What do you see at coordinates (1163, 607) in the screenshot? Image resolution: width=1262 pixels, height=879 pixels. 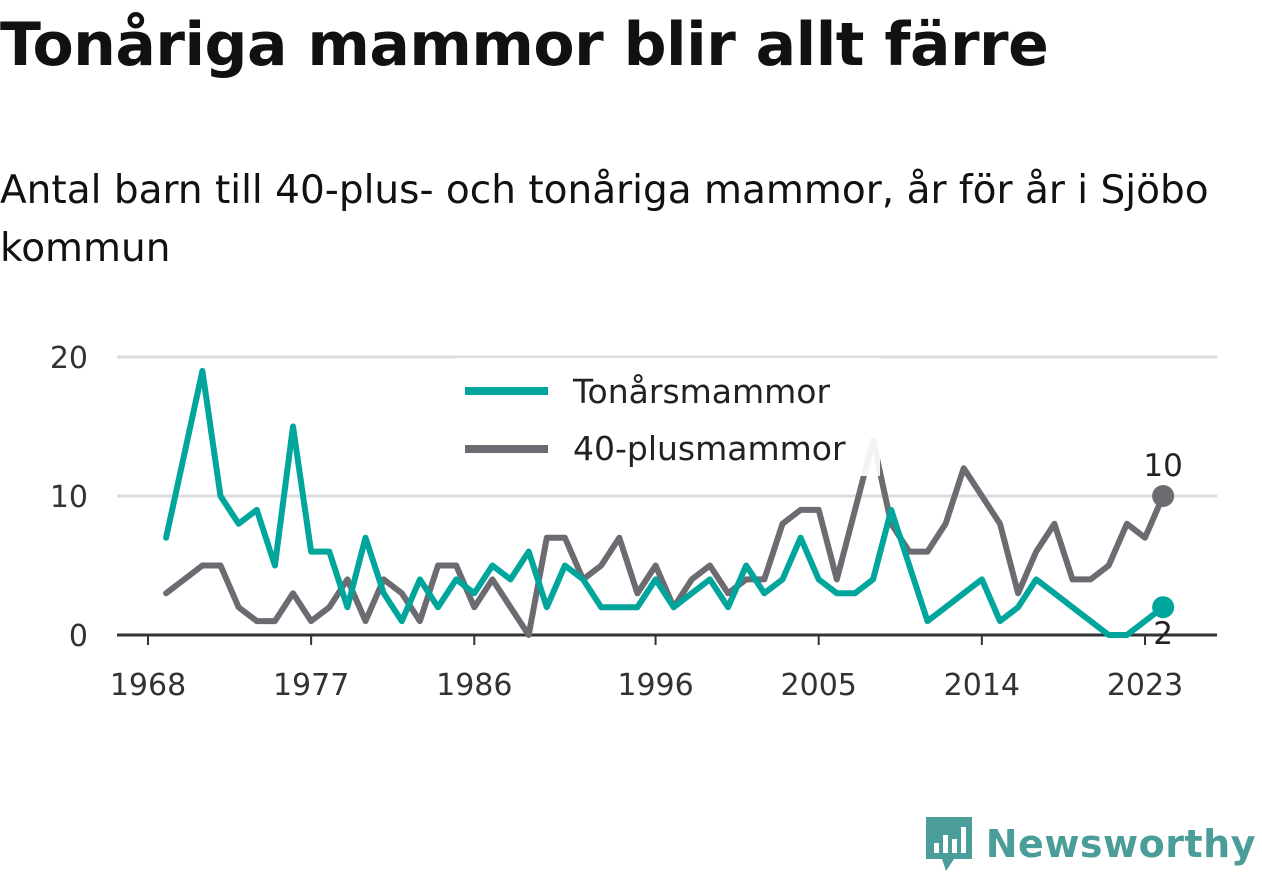 I see `end-point-tonarsmammor` at bounding box center [1163, 607].